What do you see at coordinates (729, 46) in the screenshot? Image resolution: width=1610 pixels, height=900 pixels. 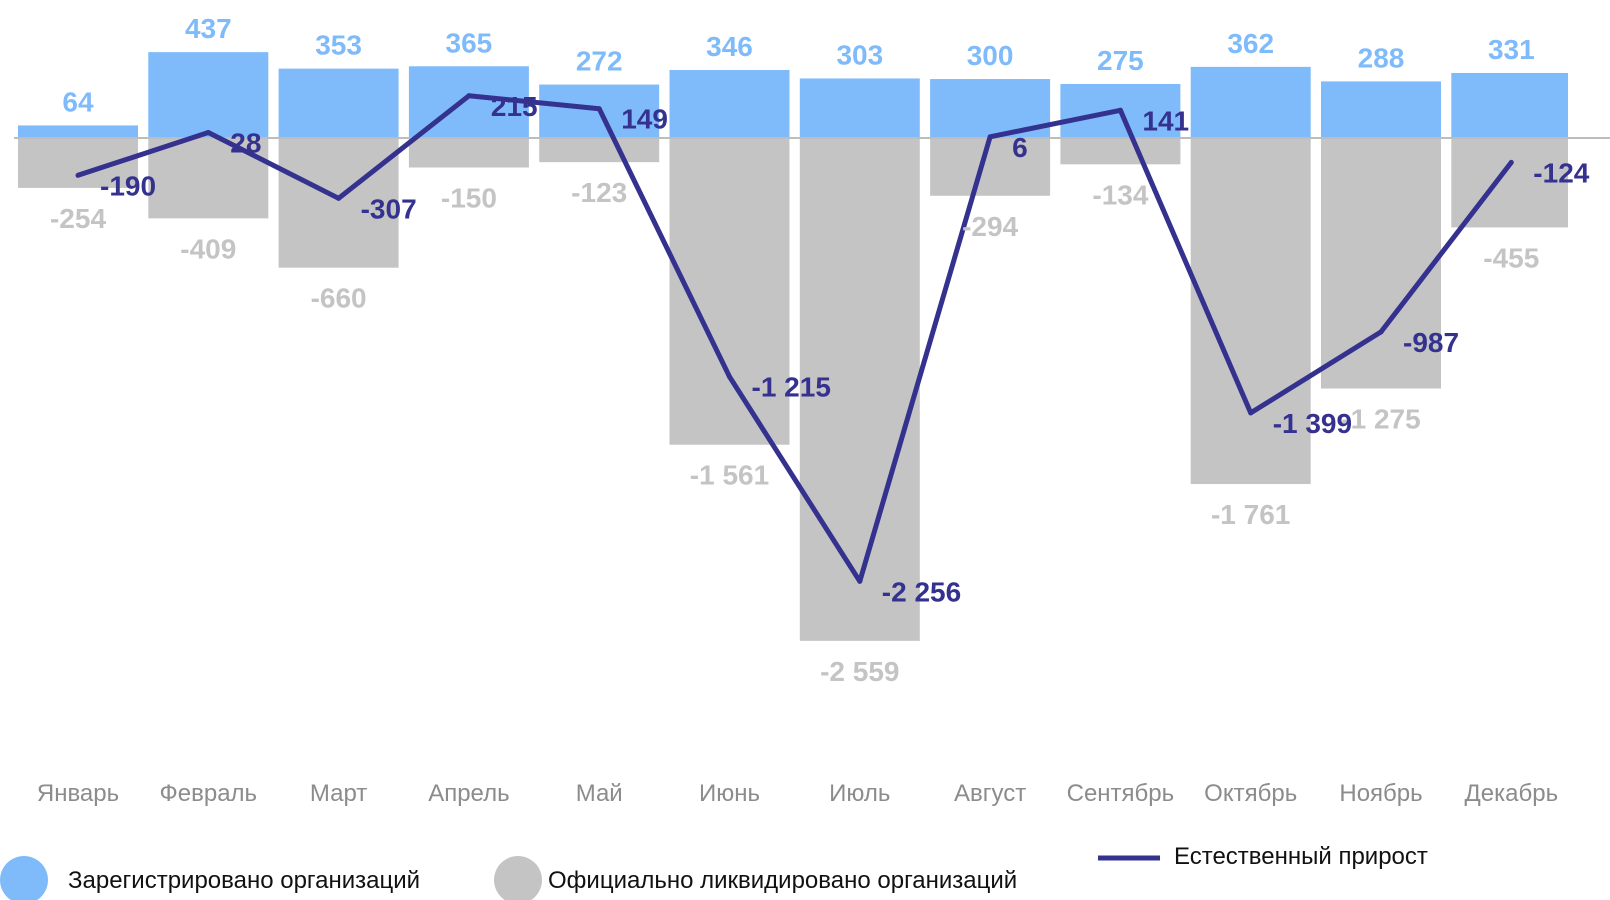 I see `data-label-registered: 346` at bounding box center [729, 46].